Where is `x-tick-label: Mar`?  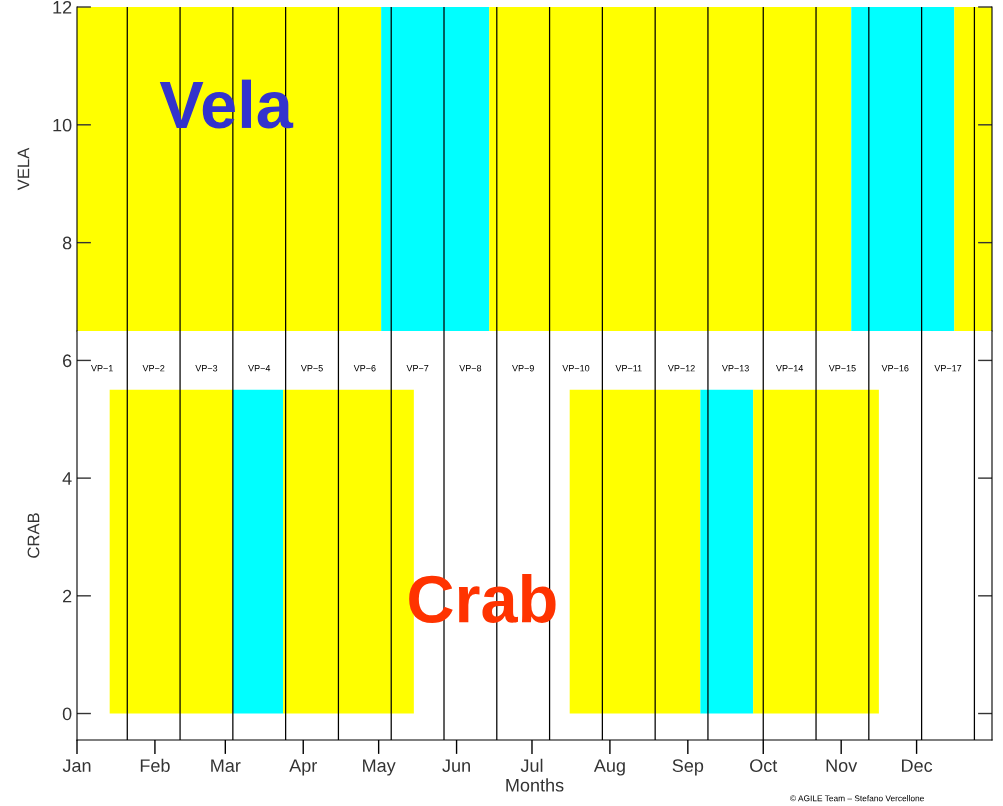 x-tick-label: Mar is located at coordinates (226, 766).